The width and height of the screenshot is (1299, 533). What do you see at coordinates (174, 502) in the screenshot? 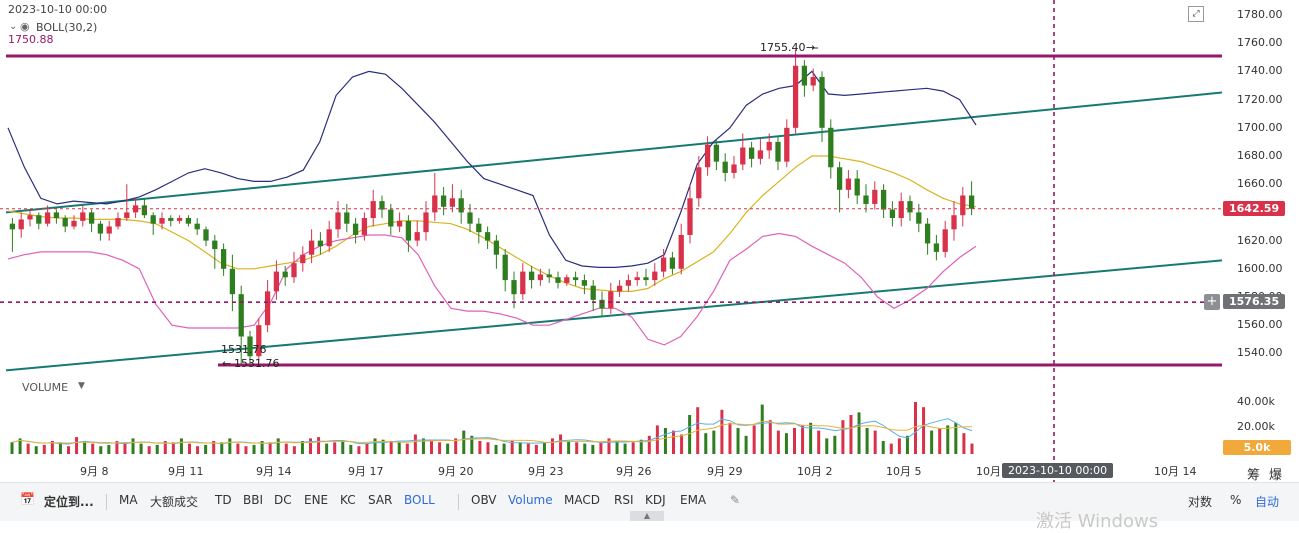
I see `indicator-tab-大额成交: 大额成交` at bounding box center [174, 502].